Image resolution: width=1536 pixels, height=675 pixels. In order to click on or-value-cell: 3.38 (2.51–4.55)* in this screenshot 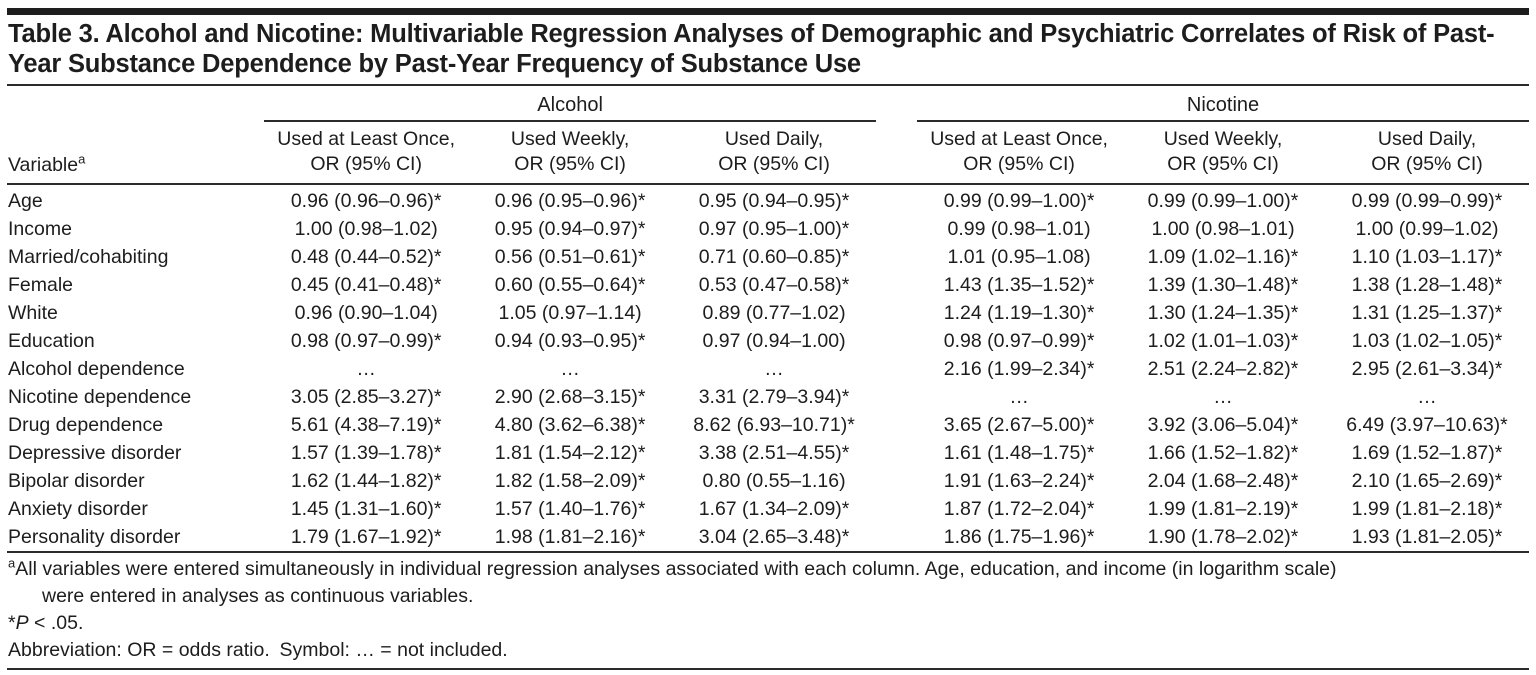, I will do `click(774, 453)`.